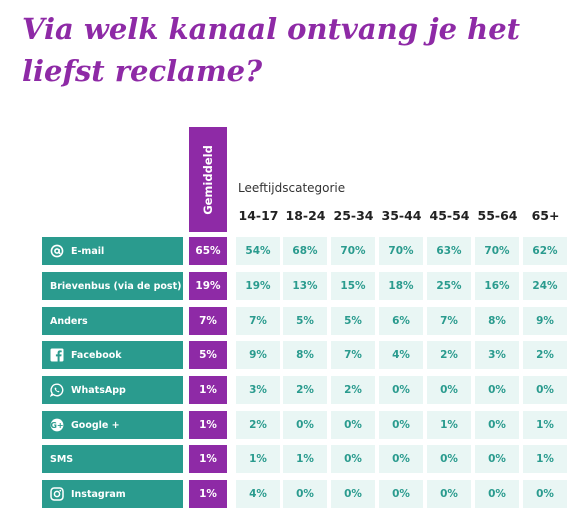 The width and height of the screenshot is (580, 513). I want to click on at-icon, so click(57, 251).